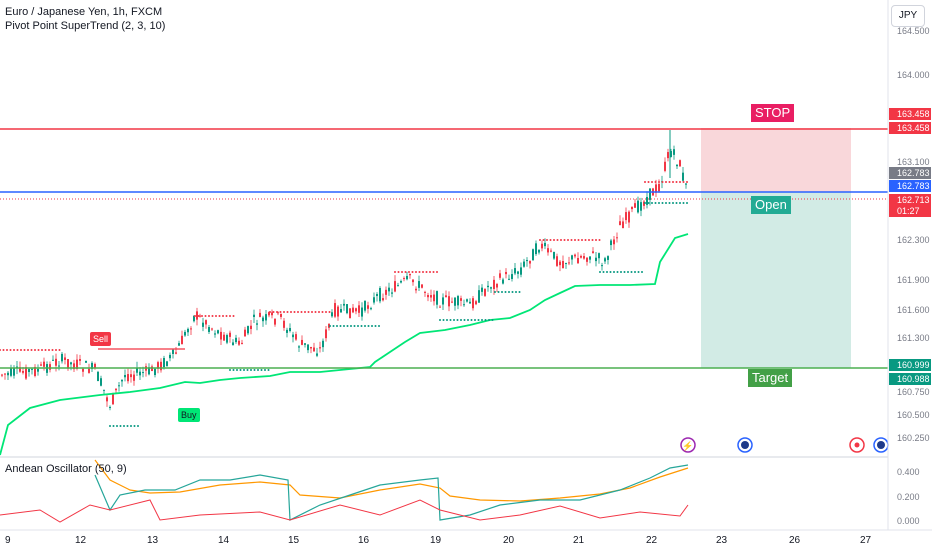 The image size is (932, 550). I want to click on open-label: Open, so click(771, 205).